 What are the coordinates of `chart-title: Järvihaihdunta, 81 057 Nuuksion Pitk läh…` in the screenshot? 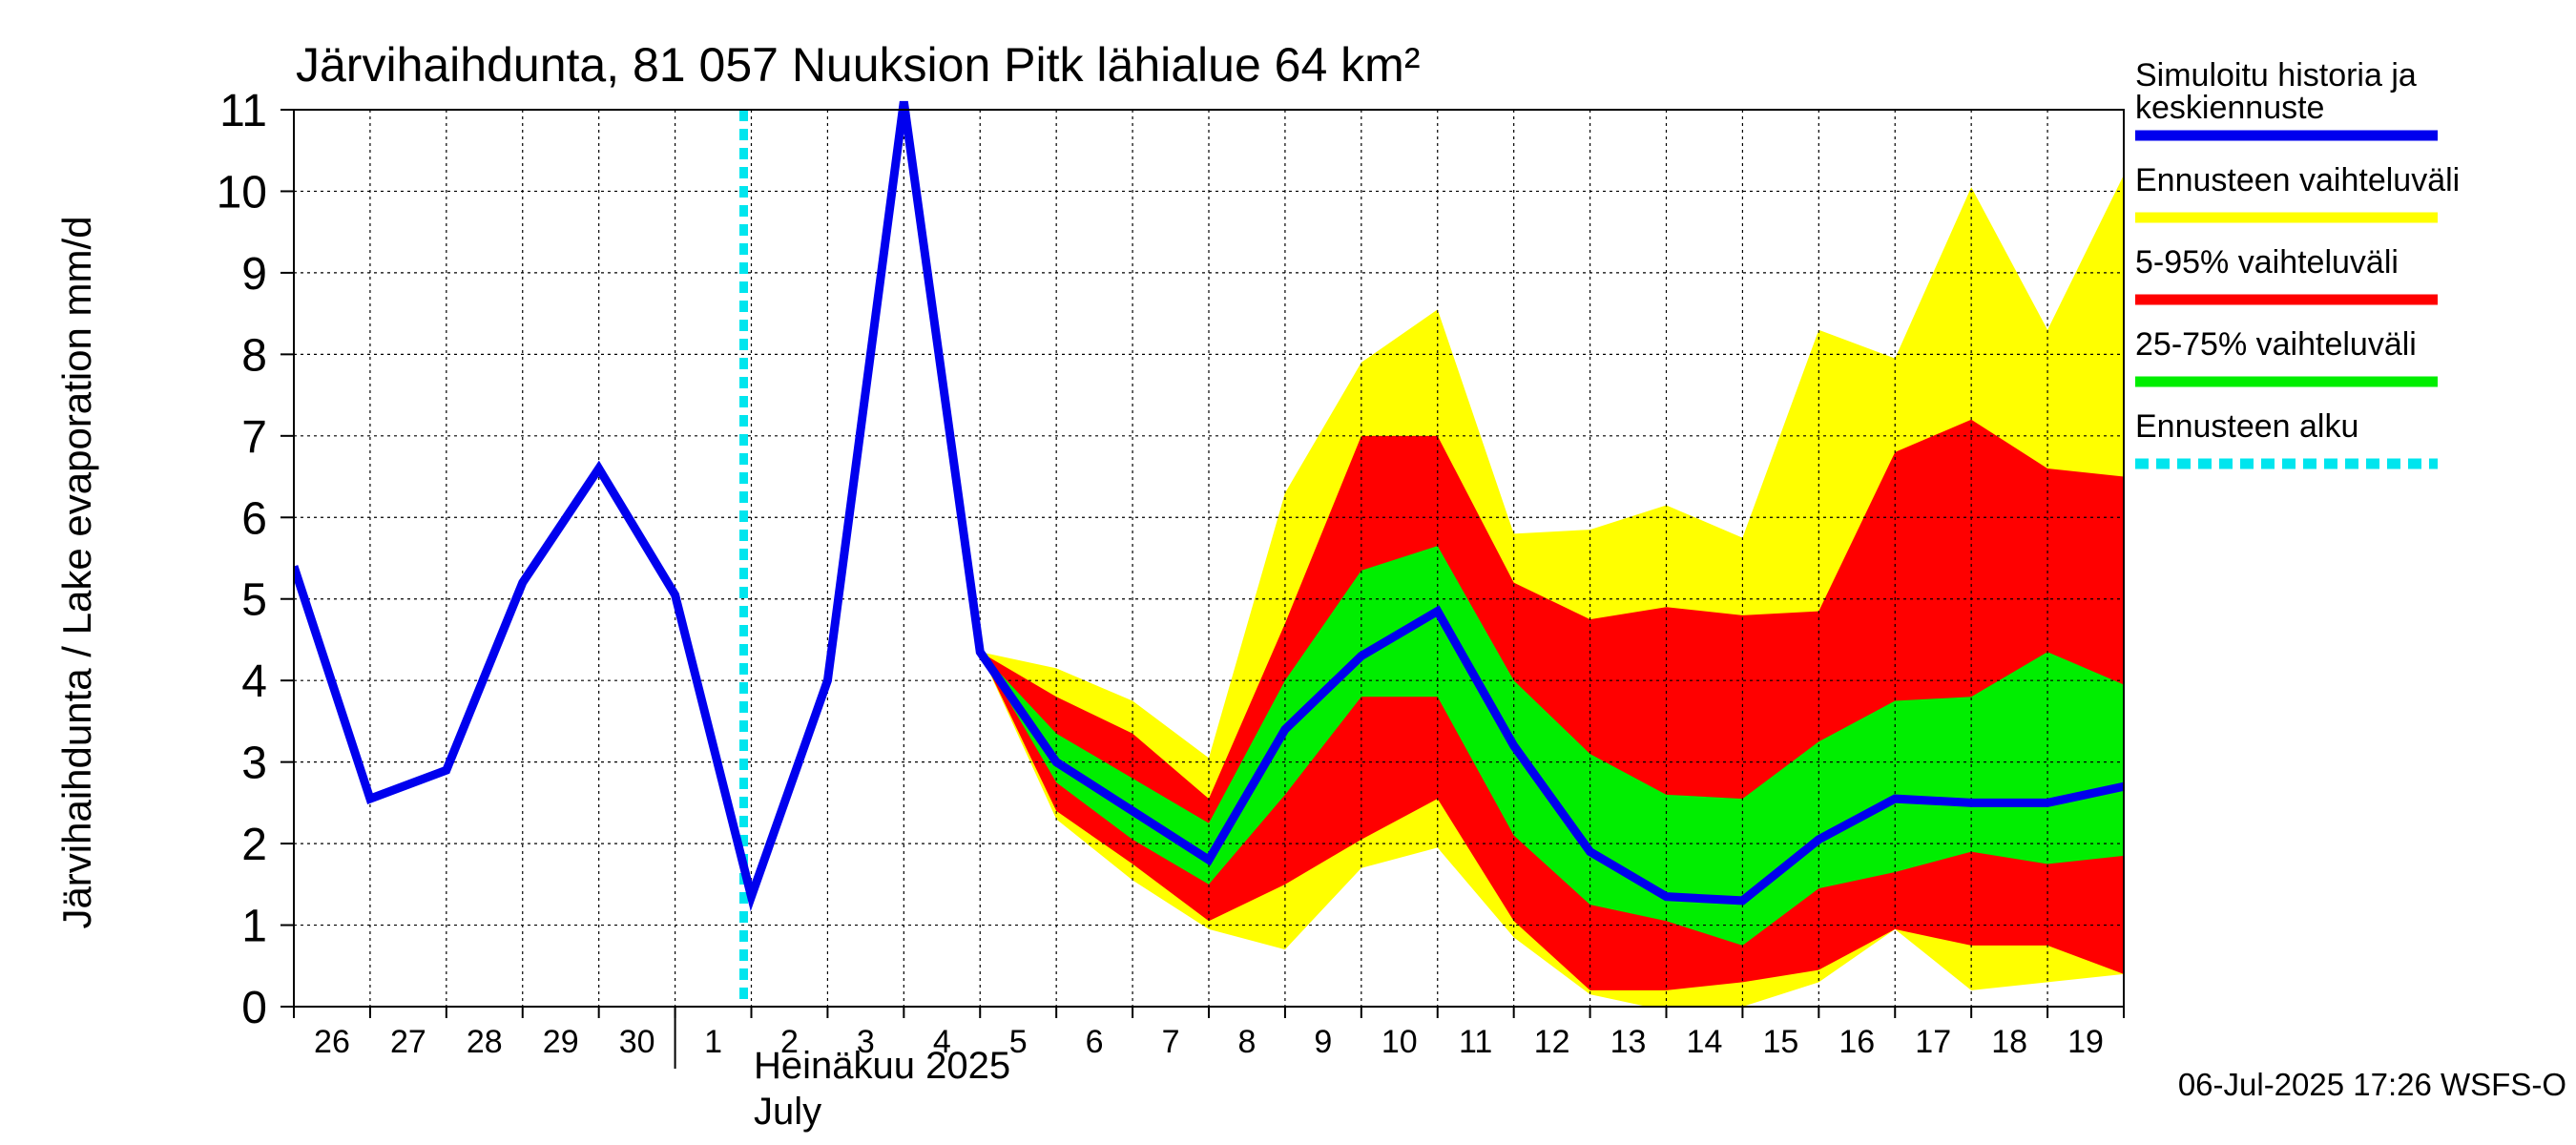 It's located at (858, 65).